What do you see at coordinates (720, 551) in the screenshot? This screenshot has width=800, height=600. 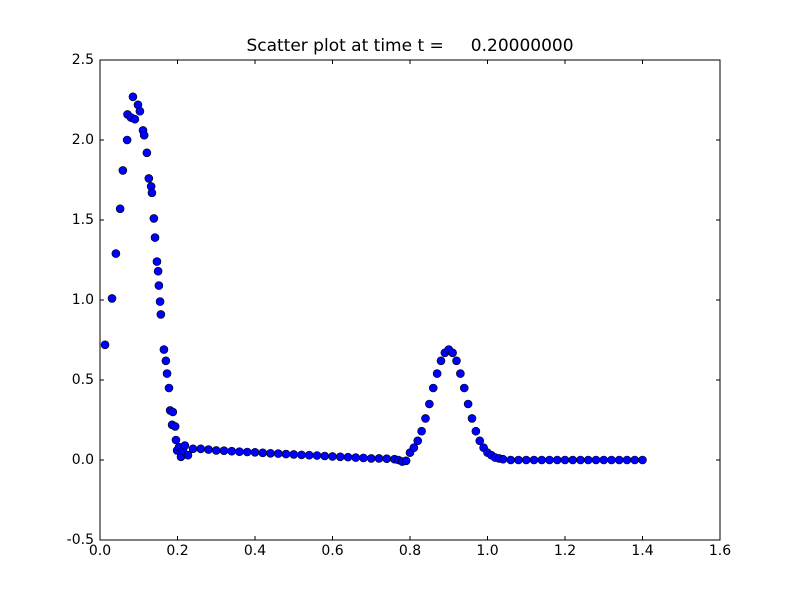 I see `x-tick-label: 1.6` at bounding box center [720, 551].